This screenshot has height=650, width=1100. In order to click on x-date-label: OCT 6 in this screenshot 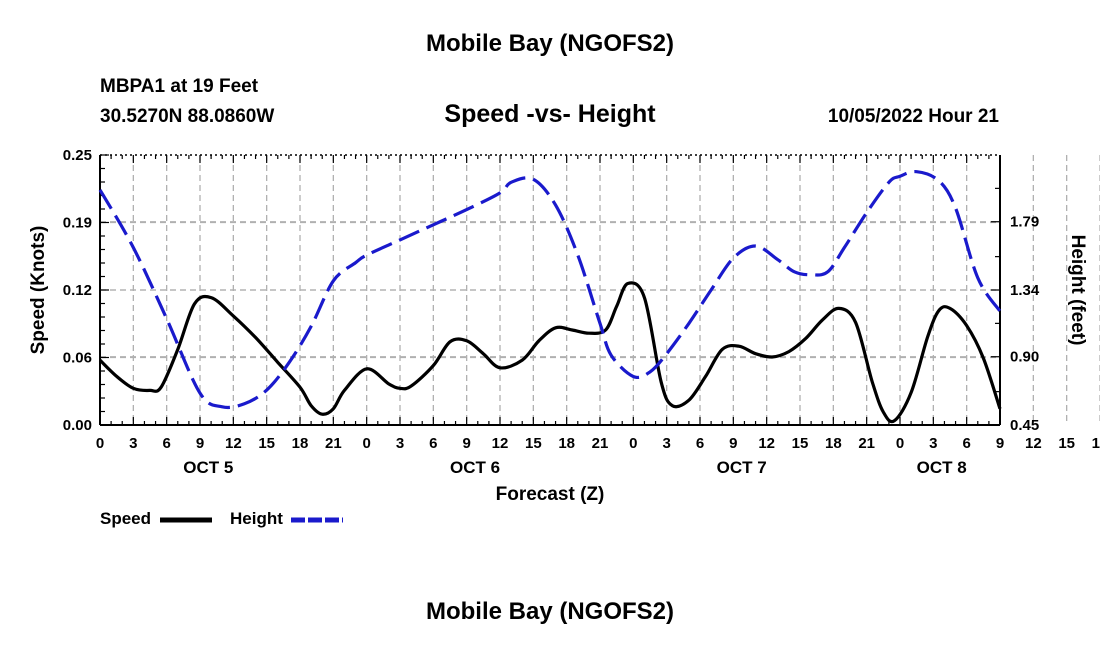, I will do `click(475, 467)`.